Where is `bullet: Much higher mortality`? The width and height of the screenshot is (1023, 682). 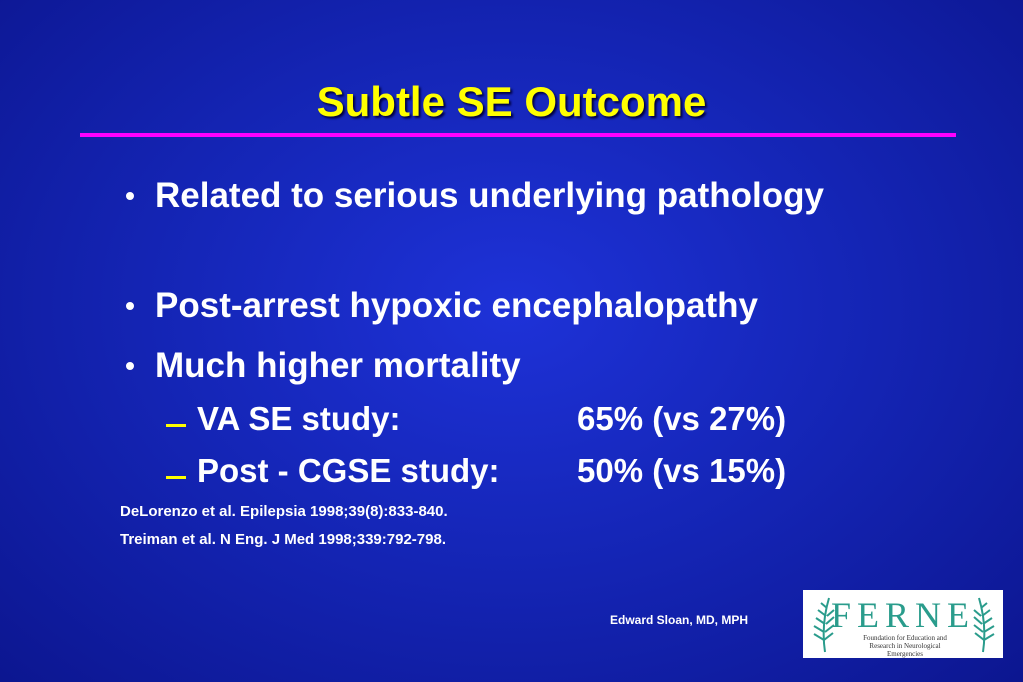
bullet: Much higher mortality is located at coordinates (338, 365).